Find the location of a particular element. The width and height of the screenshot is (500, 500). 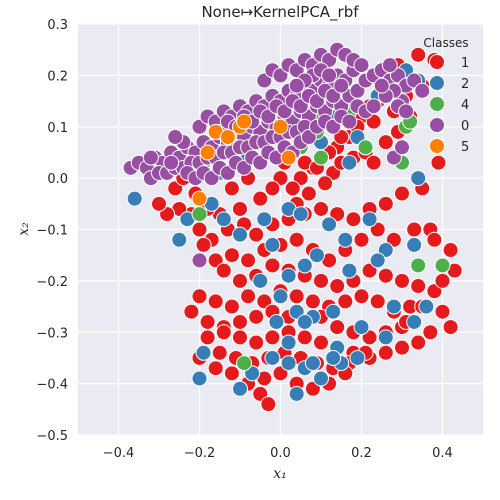

legend-title: Classes is located at coordinates (445, 43).